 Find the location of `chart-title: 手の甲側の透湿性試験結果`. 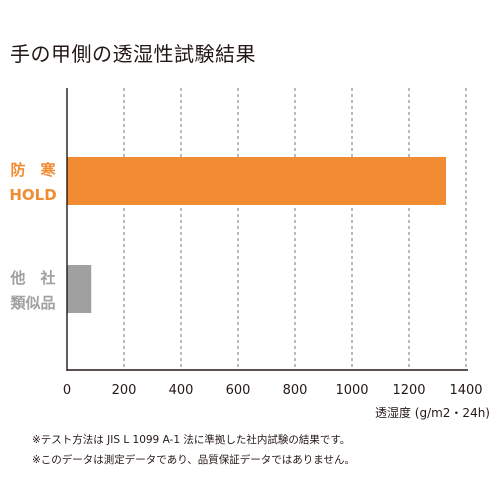

chart-title: 手の甲側の透湿性試験結果 is located at coordinates (133, 54).